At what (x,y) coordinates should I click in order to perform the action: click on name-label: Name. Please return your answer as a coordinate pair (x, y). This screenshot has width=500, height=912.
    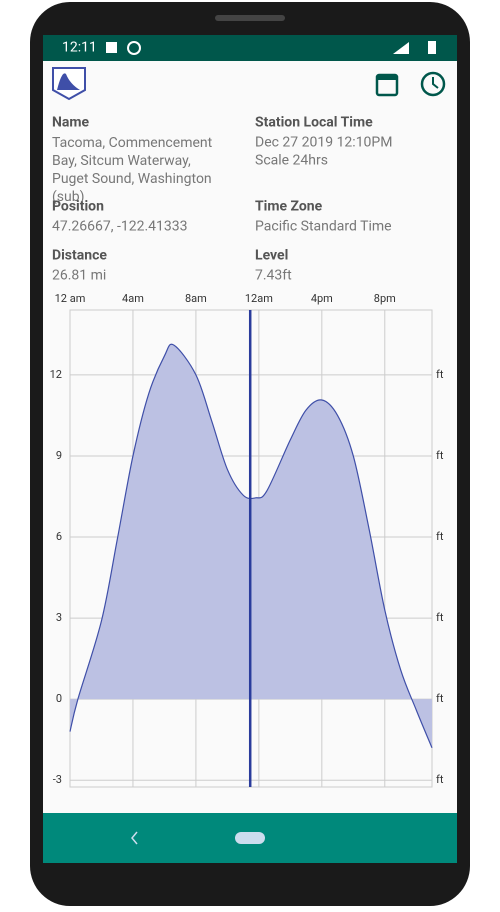
    Looking at the image, I should click on (70, 123).